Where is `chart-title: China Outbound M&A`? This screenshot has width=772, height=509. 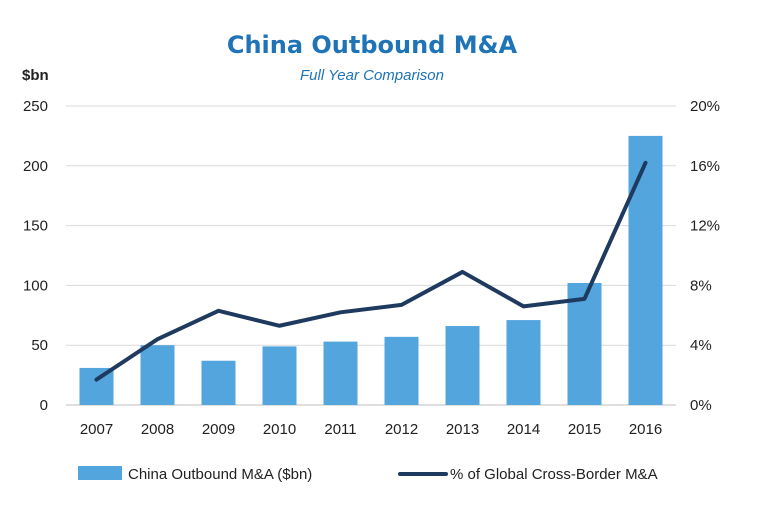
chart-title: China Outbound M&A is located at coordinates (372, 45).